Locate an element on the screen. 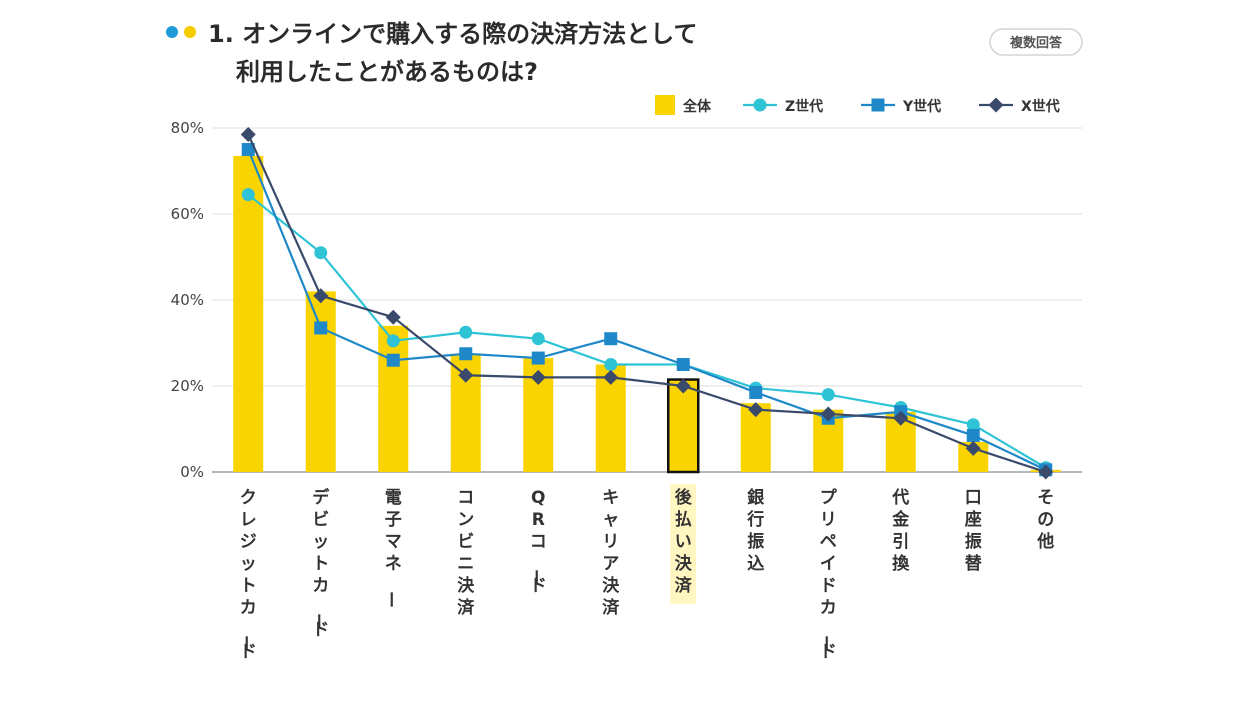 The width and height of the screenshot is (1248, 702). legend-label: 全体 is located at coordinates (697, 106).